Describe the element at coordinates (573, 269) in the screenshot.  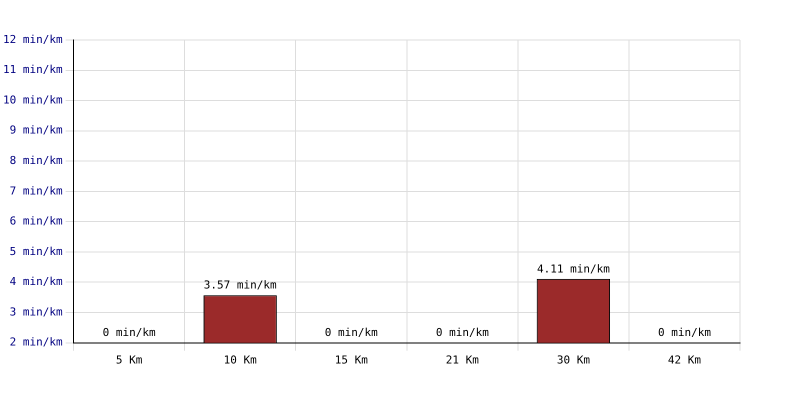
I see `data-label: 4.11 min/km` at that location.